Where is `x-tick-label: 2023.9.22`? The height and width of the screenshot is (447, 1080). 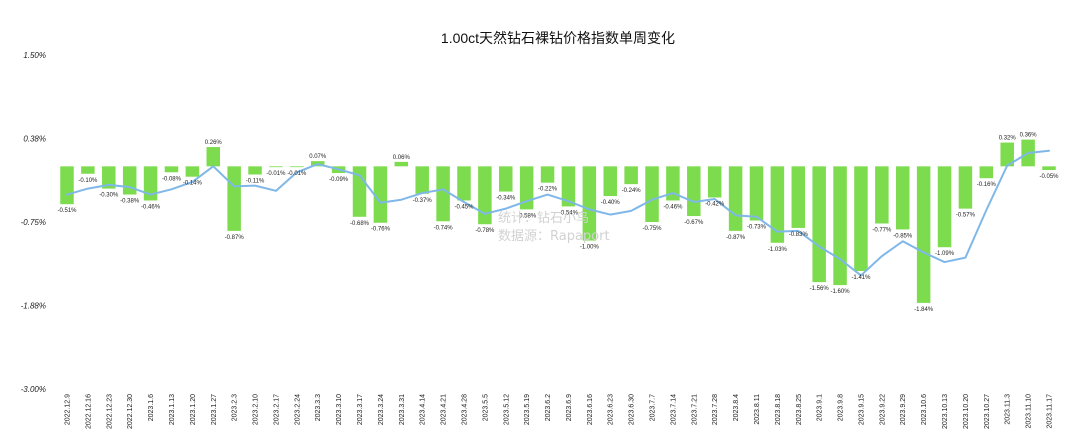 x-tick-label: 2023.9.22 is located at coordinates (882, 409).